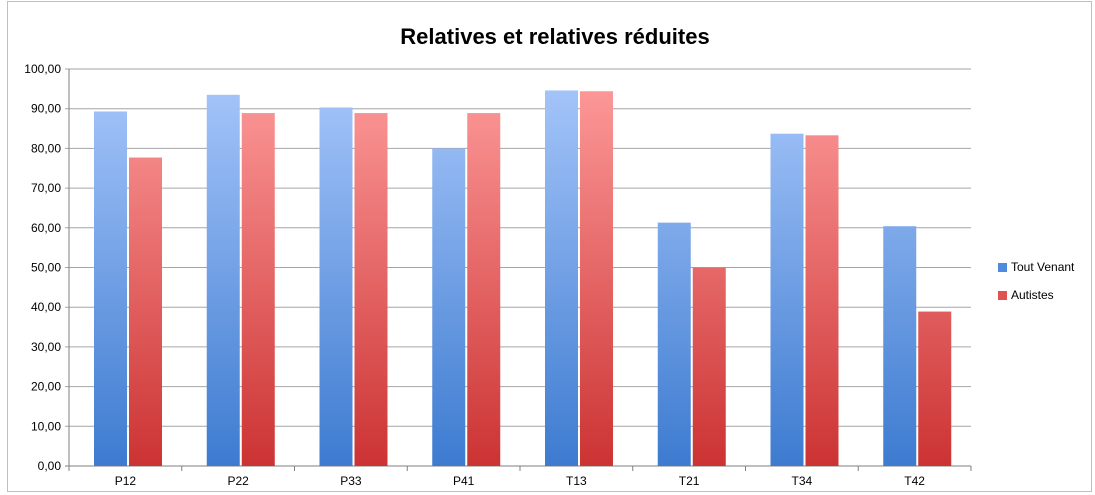 Image resolution: width=1095 pixels, height=495 pixels. I want to click on bar-autistes-t34, so click(822, 300).